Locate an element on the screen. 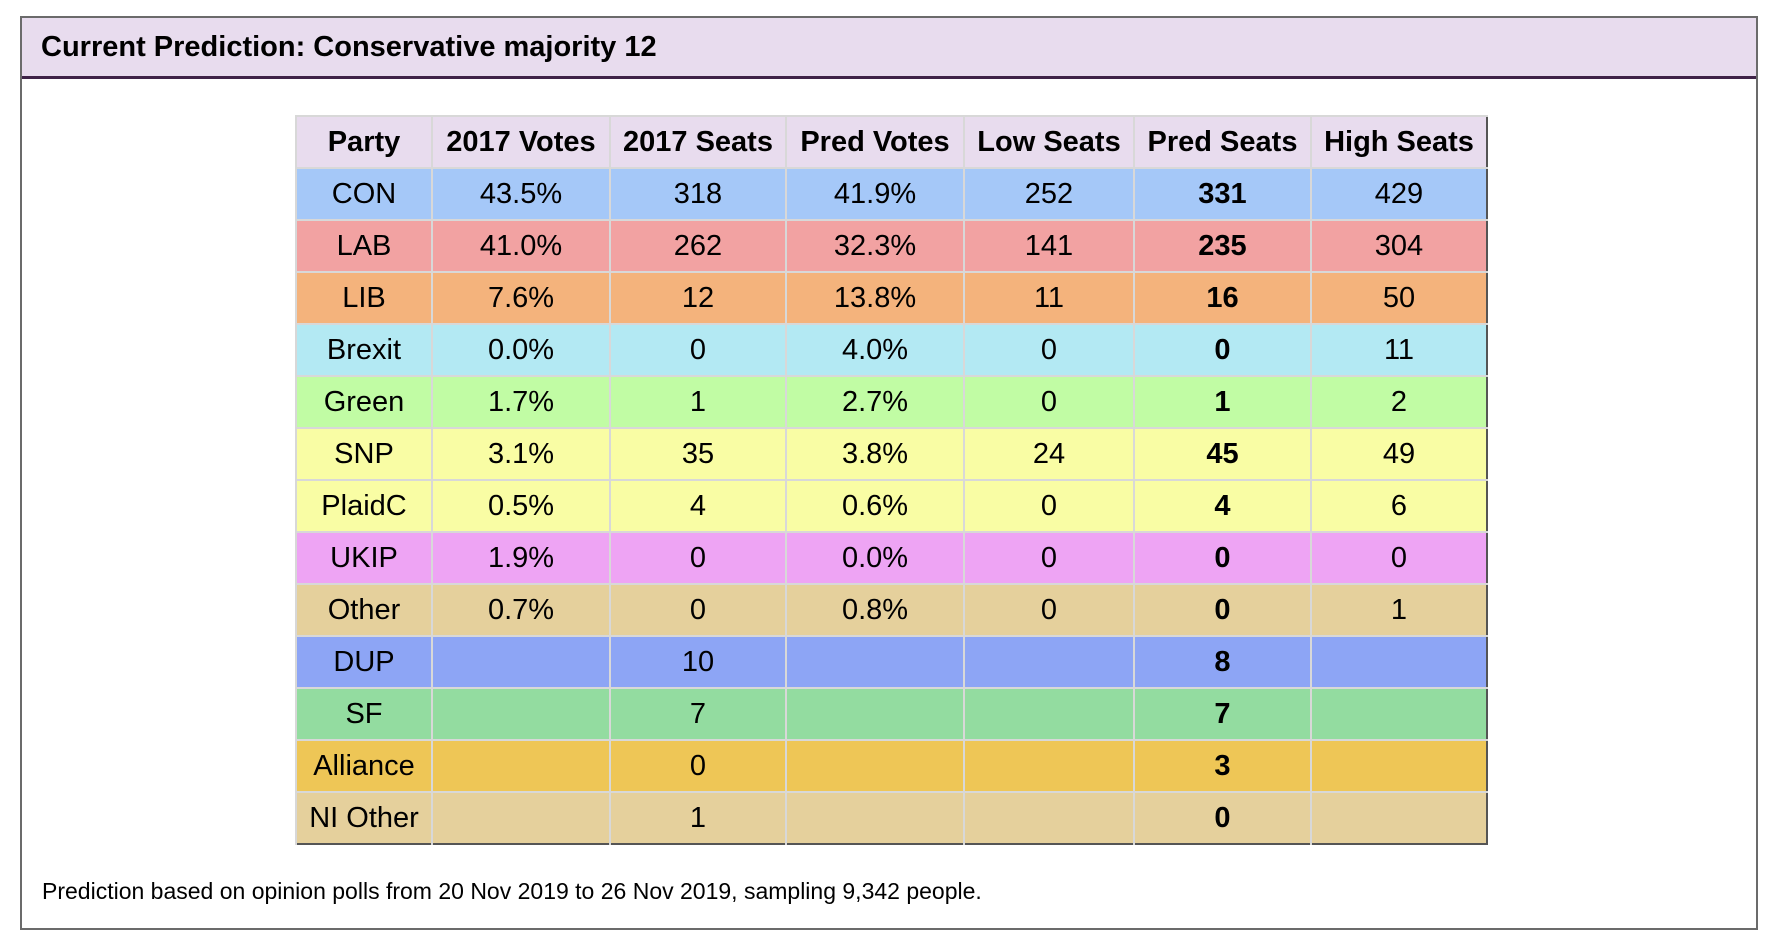  pred-votes-cell: 3.8% is located at coordinates (874, 453).